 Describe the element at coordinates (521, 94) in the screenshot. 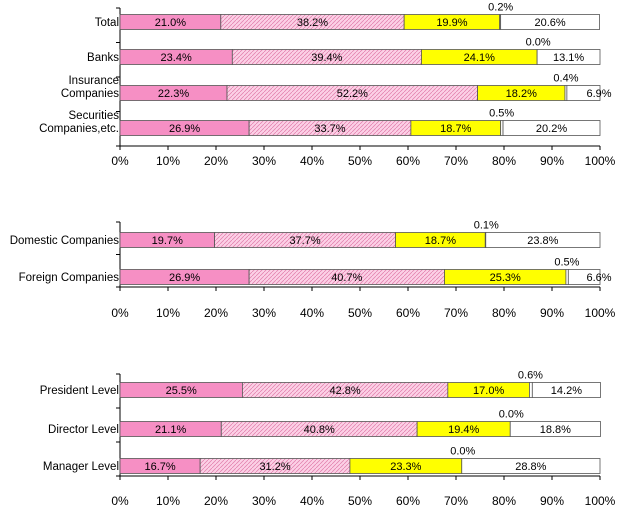

I see `data-label: 18.2%` at that location.